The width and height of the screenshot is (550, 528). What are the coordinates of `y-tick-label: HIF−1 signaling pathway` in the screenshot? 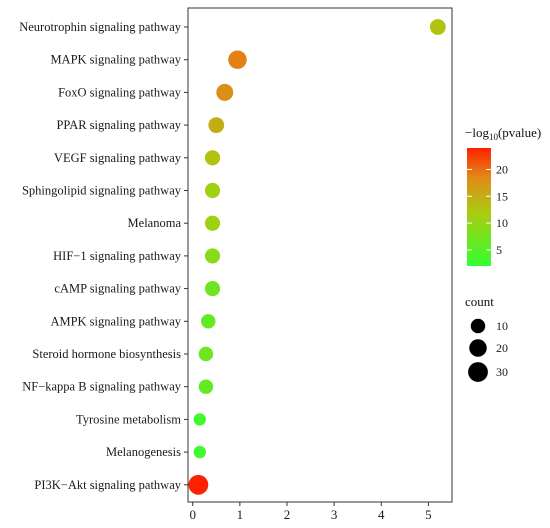 It's located at (117, 256).